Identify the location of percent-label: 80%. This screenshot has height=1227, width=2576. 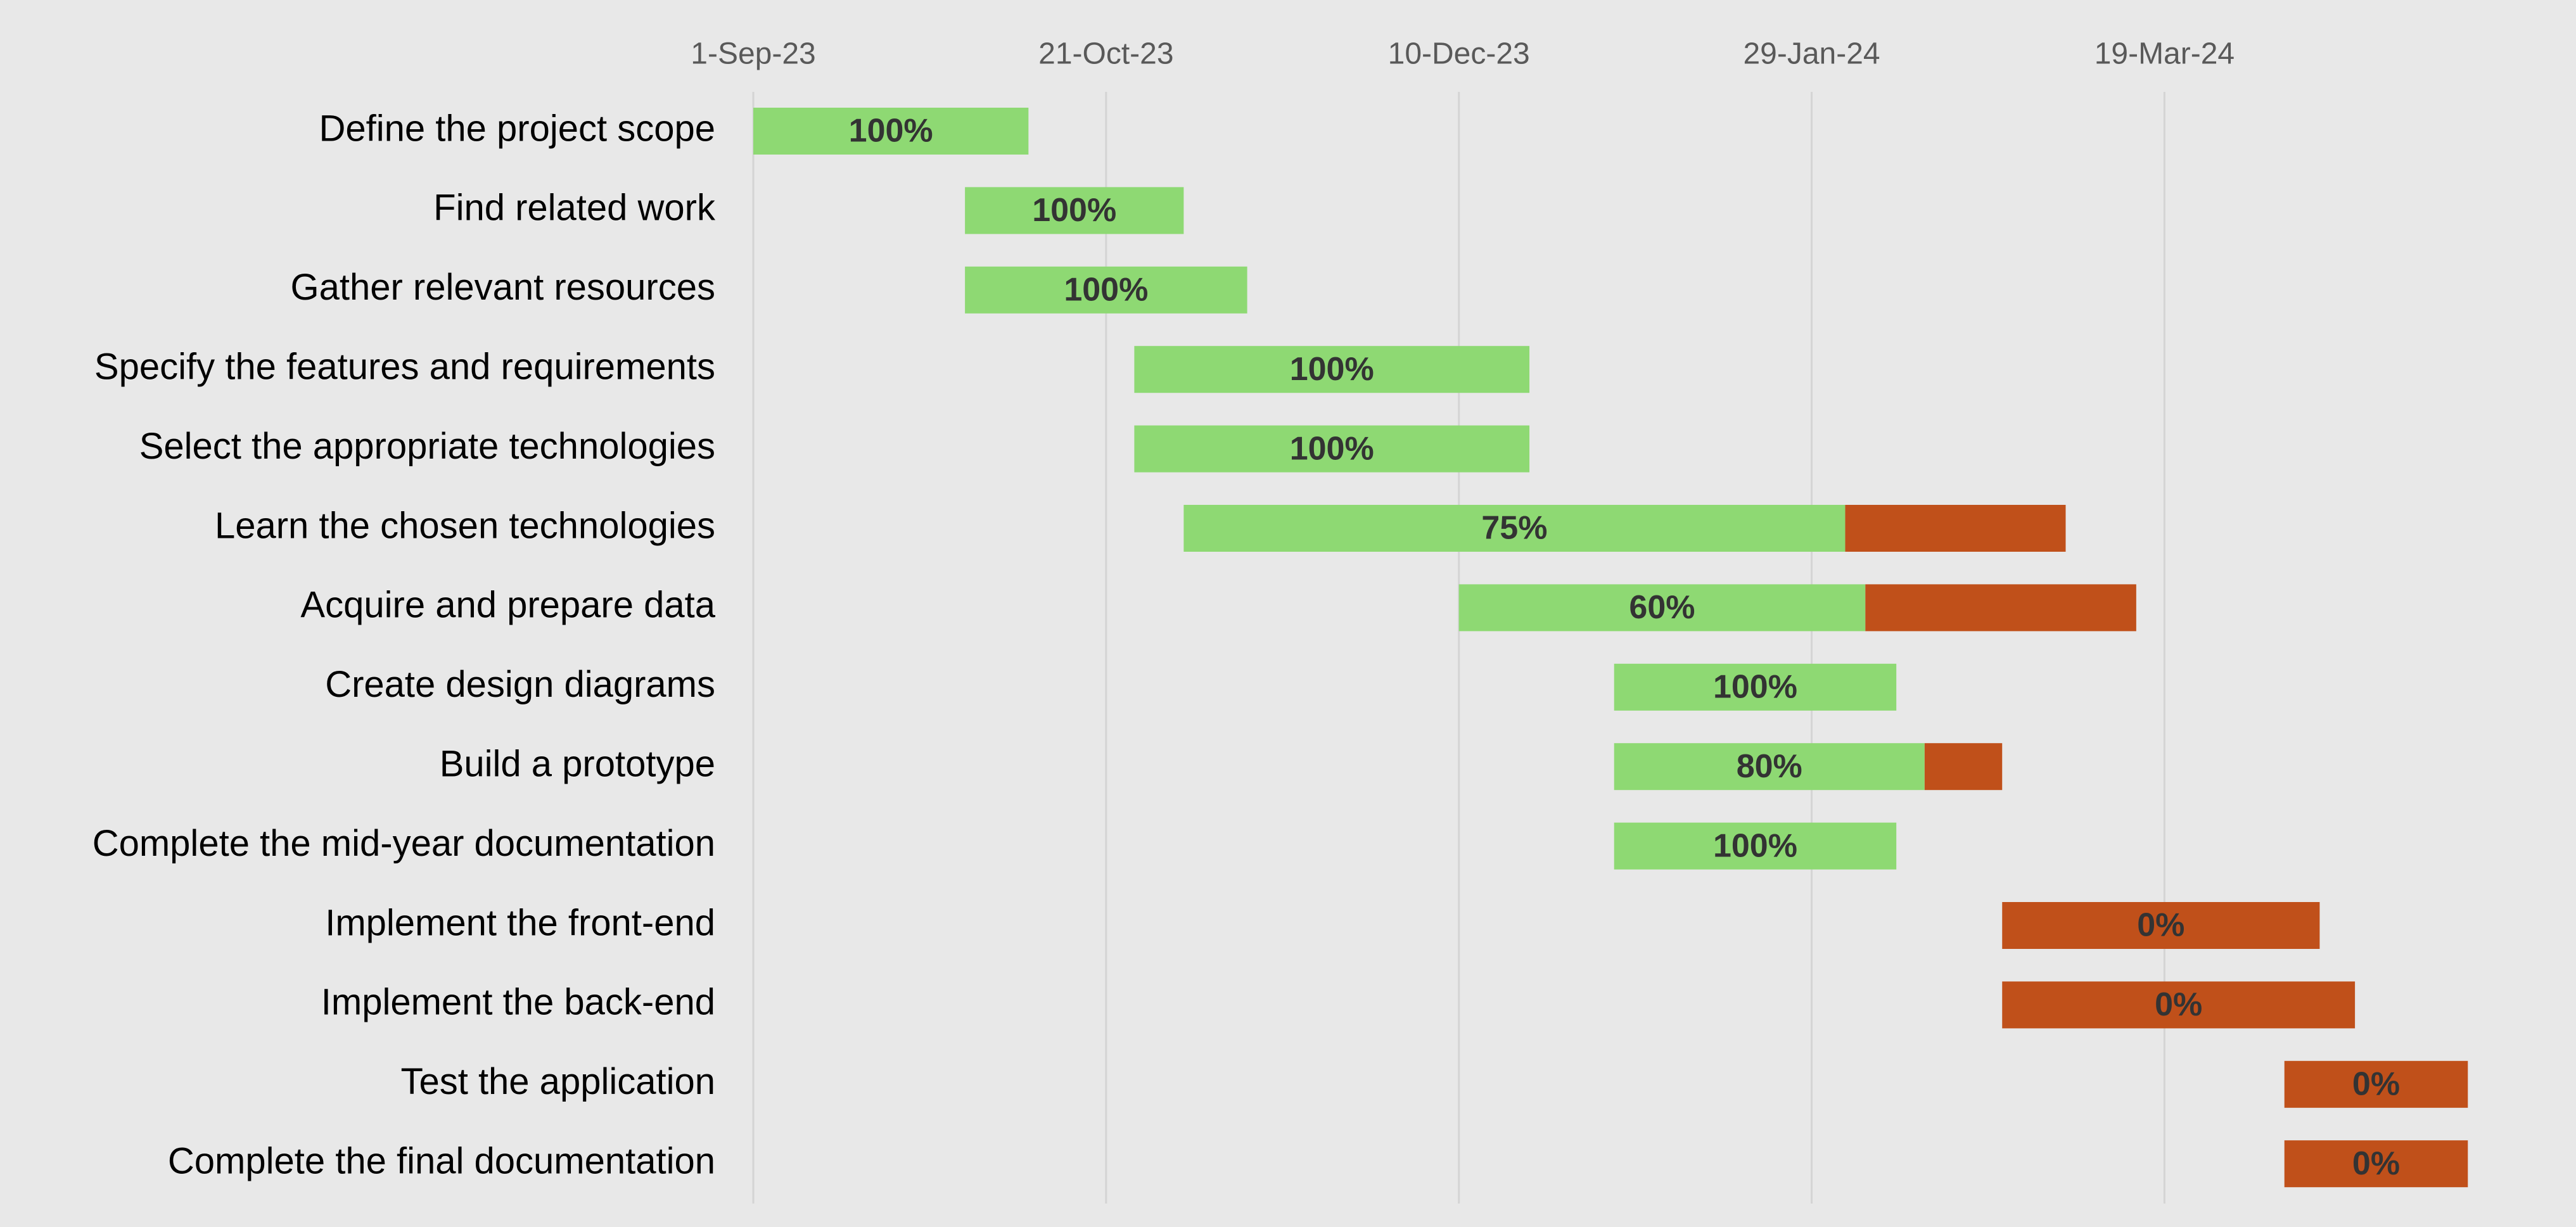
(1769, 766).